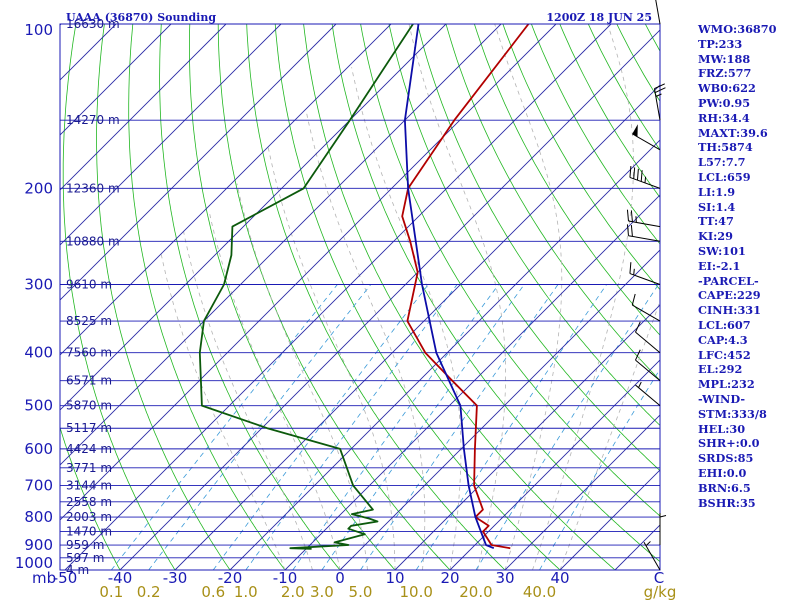  I want to click on index-entry: LCL:607, so click(724, 324).